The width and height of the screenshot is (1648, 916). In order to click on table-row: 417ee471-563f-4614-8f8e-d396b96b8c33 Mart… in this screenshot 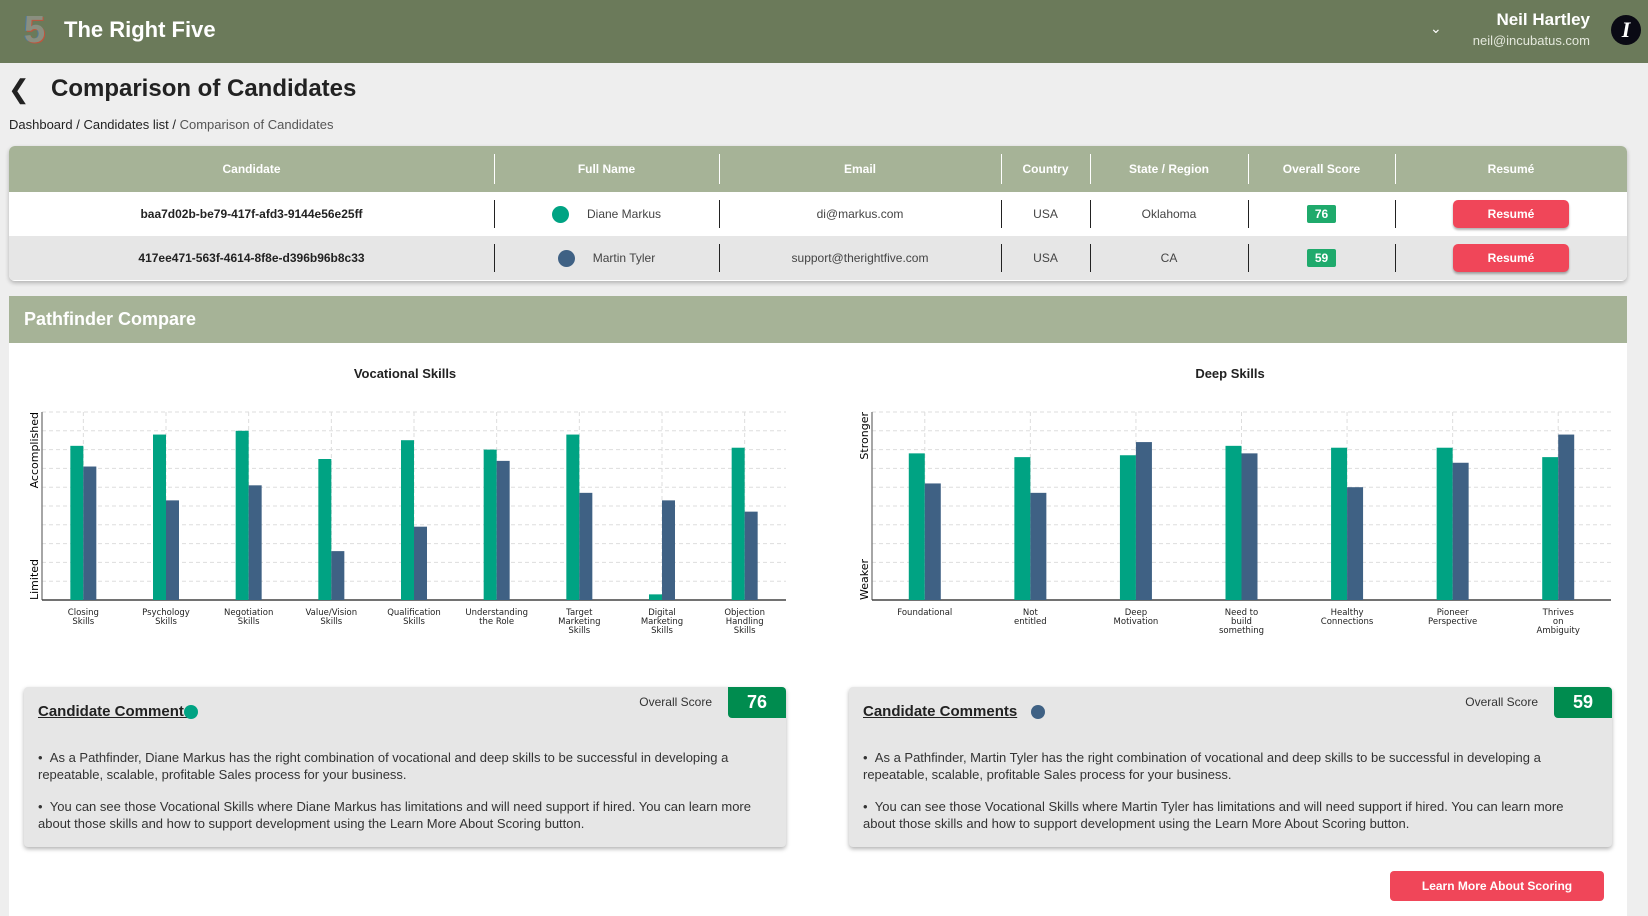, I will do `click(818, 258)`.